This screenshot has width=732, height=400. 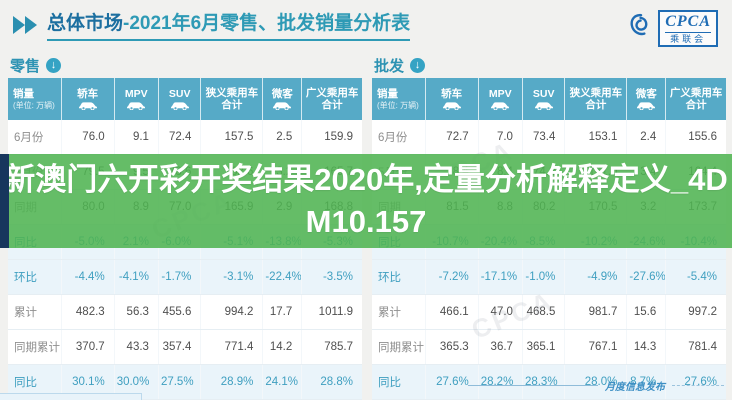 I want to click on row-label: 6月份, so click(x=399, y=137).